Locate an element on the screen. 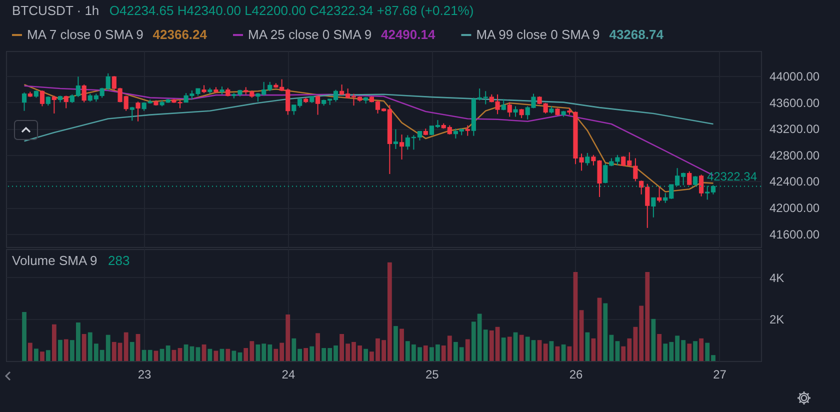  y-tick-label: 42800.00 is located at coordinates (795, 155).